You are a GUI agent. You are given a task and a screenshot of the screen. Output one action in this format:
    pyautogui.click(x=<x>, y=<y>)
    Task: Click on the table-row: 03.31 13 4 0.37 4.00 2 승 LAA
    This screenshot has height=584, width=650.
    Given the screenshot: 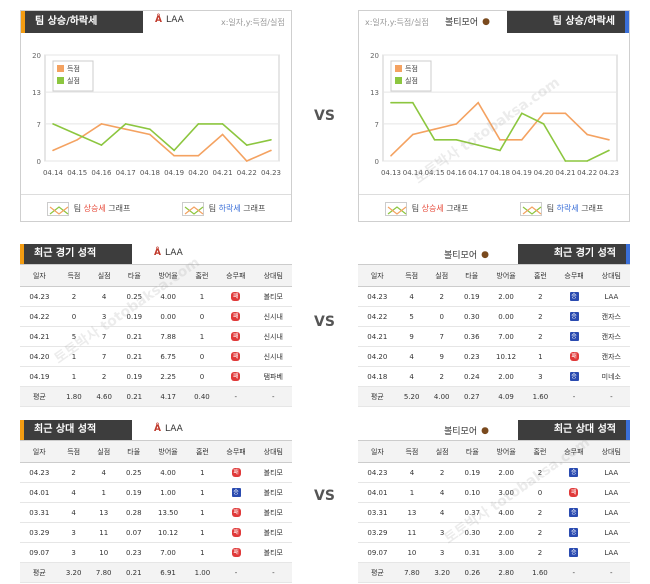 What is the action you would take?
    pyautogui.click(x=494, y=512)
    